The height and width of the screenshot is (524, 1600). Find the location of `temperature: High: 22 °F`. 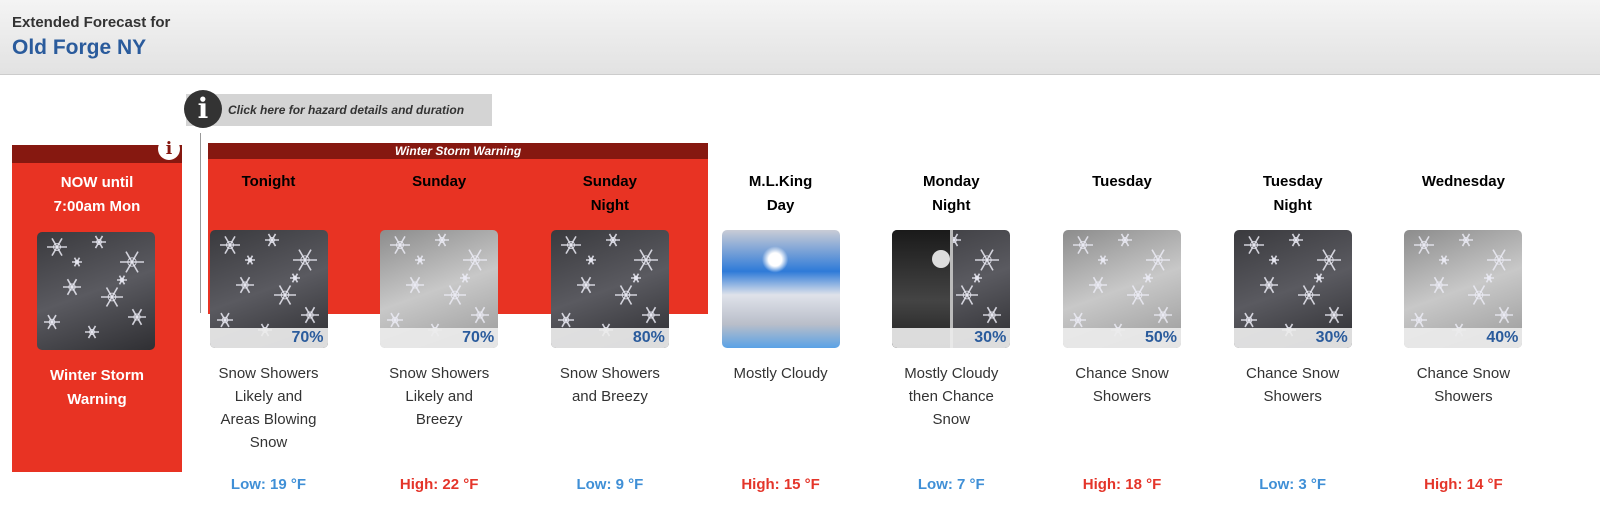

temperature: High: 22 °F is located at coordinates (439, 484).